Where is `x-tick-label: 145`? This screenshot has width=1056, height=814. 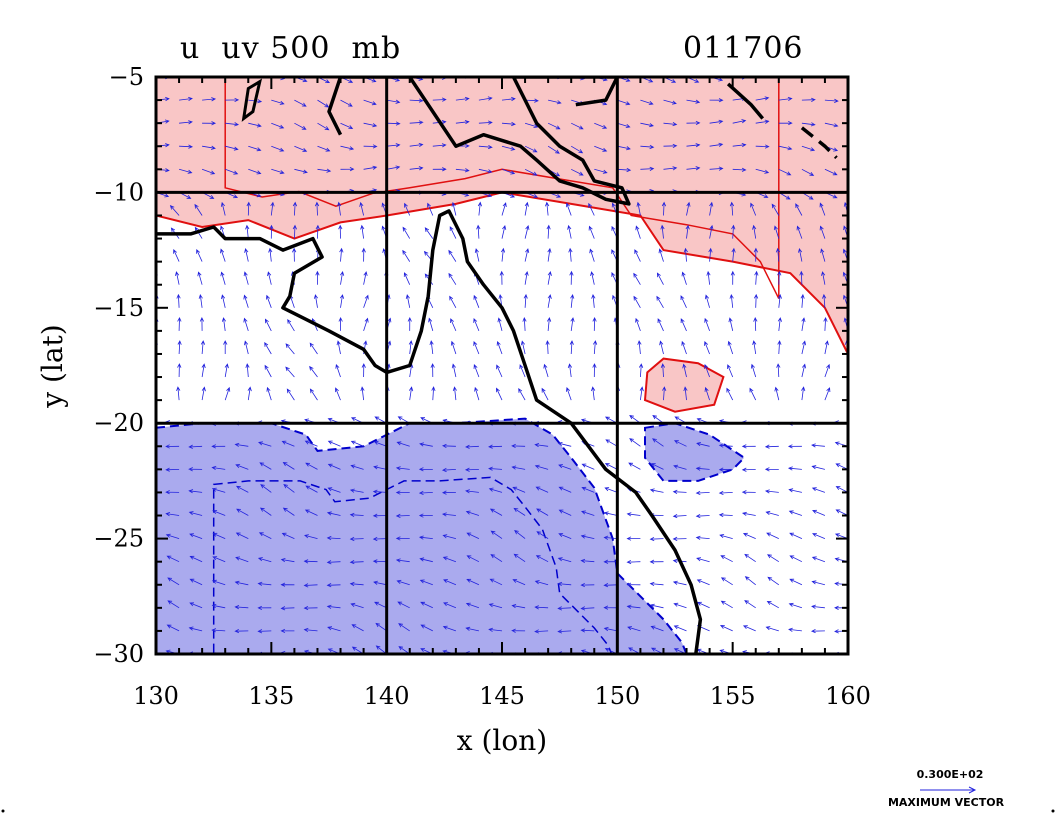
x-tick-label: 145 is located at coordinates (502, 696).